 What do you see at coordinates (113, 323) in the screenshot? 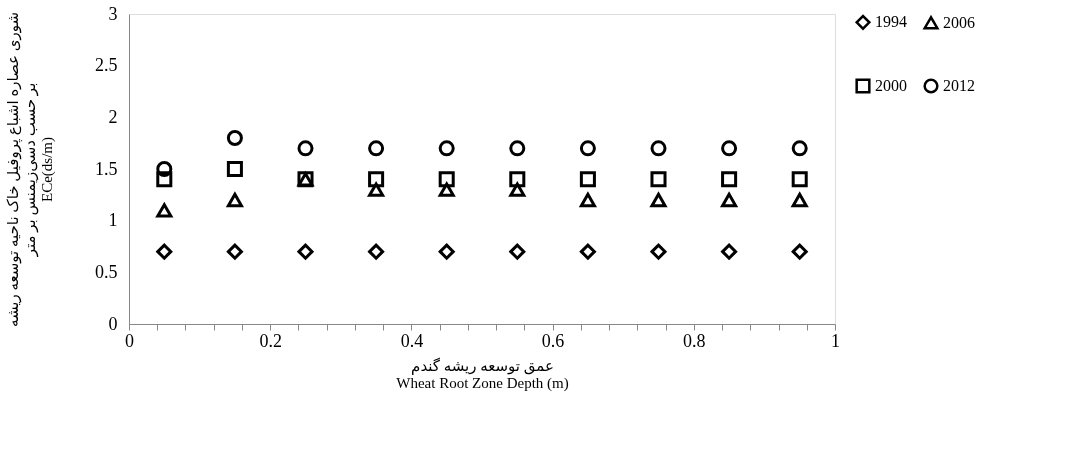
I see `y-tick-label: 0` at bounding box center [113, 323].